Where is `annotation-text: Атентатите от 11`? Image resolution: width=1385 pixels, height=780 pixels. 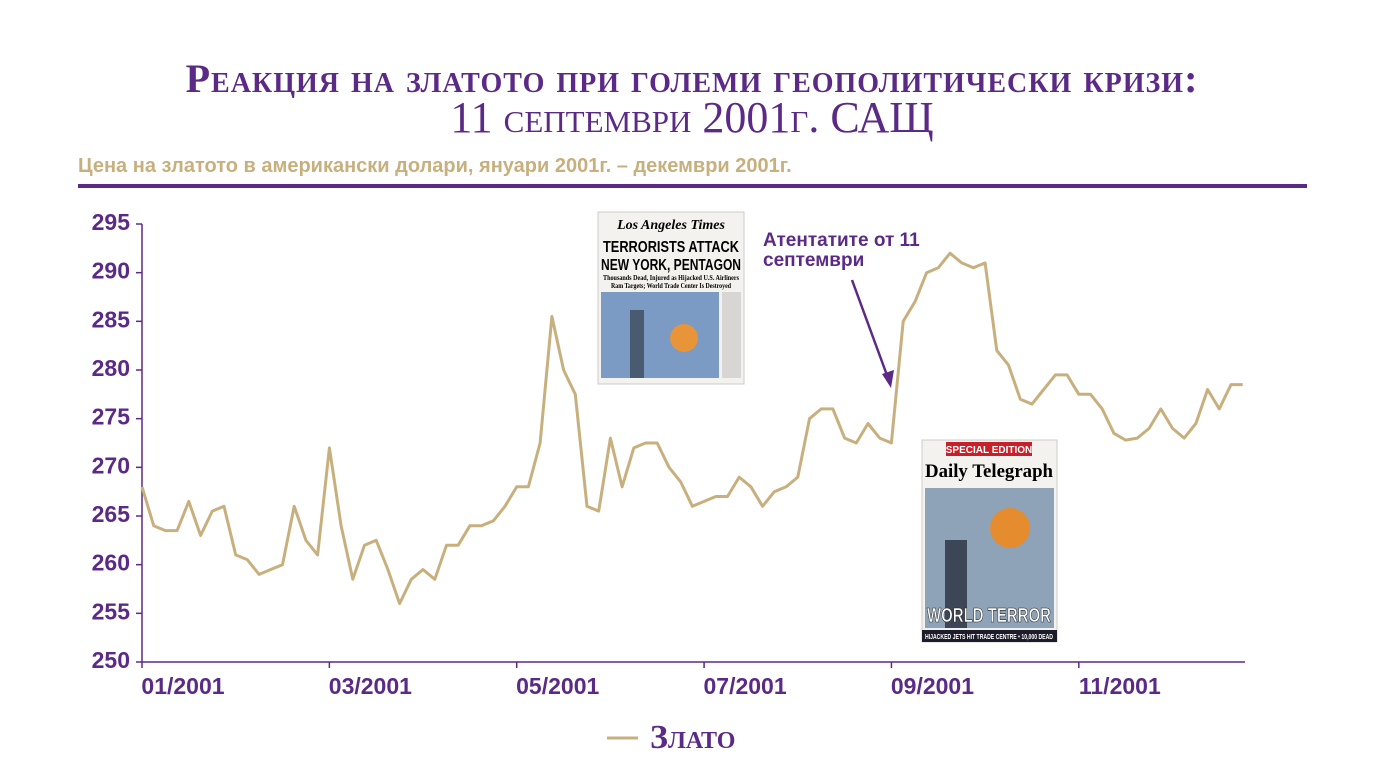 annotation-text: Атентатите от 11 is located at coordinates (841, 240).